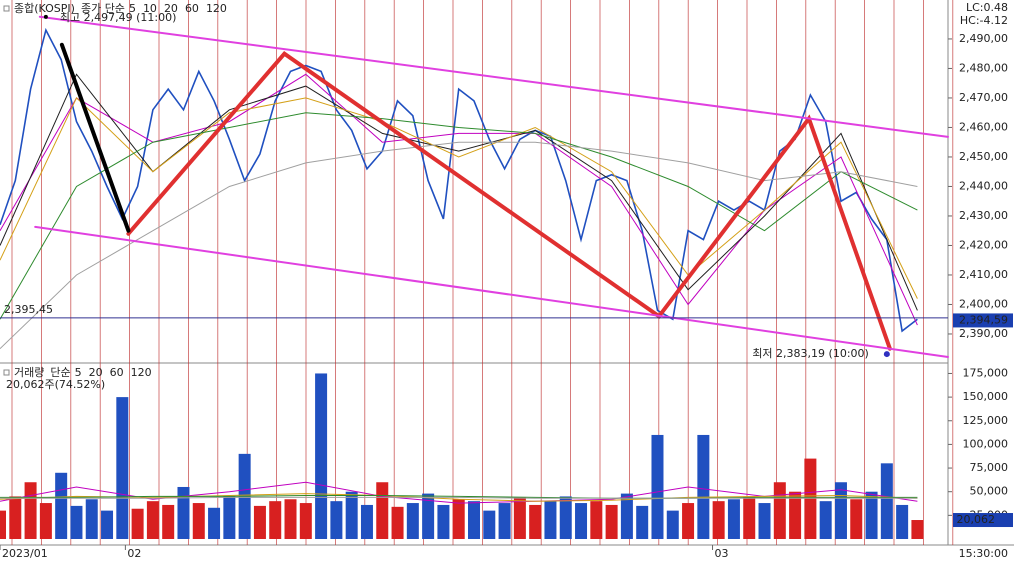 Image resolution: width=1014 pixels, height=563 pixels. I want to click on y-tick-label: 125,000, so click(986, 420).